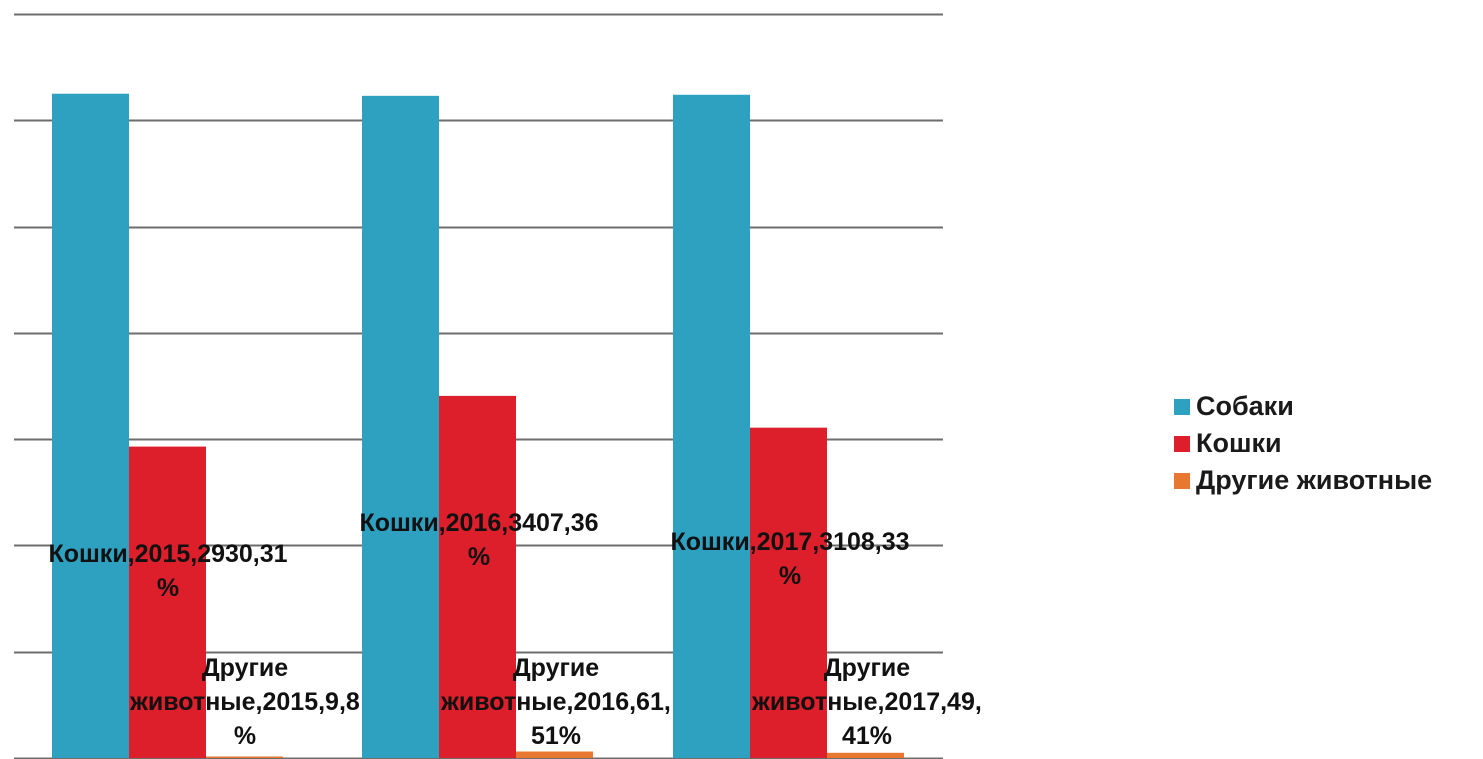  Describe the element at coordinates (479, 557) in the screenshot. I see `data-label-cats-2016: %` at that location.